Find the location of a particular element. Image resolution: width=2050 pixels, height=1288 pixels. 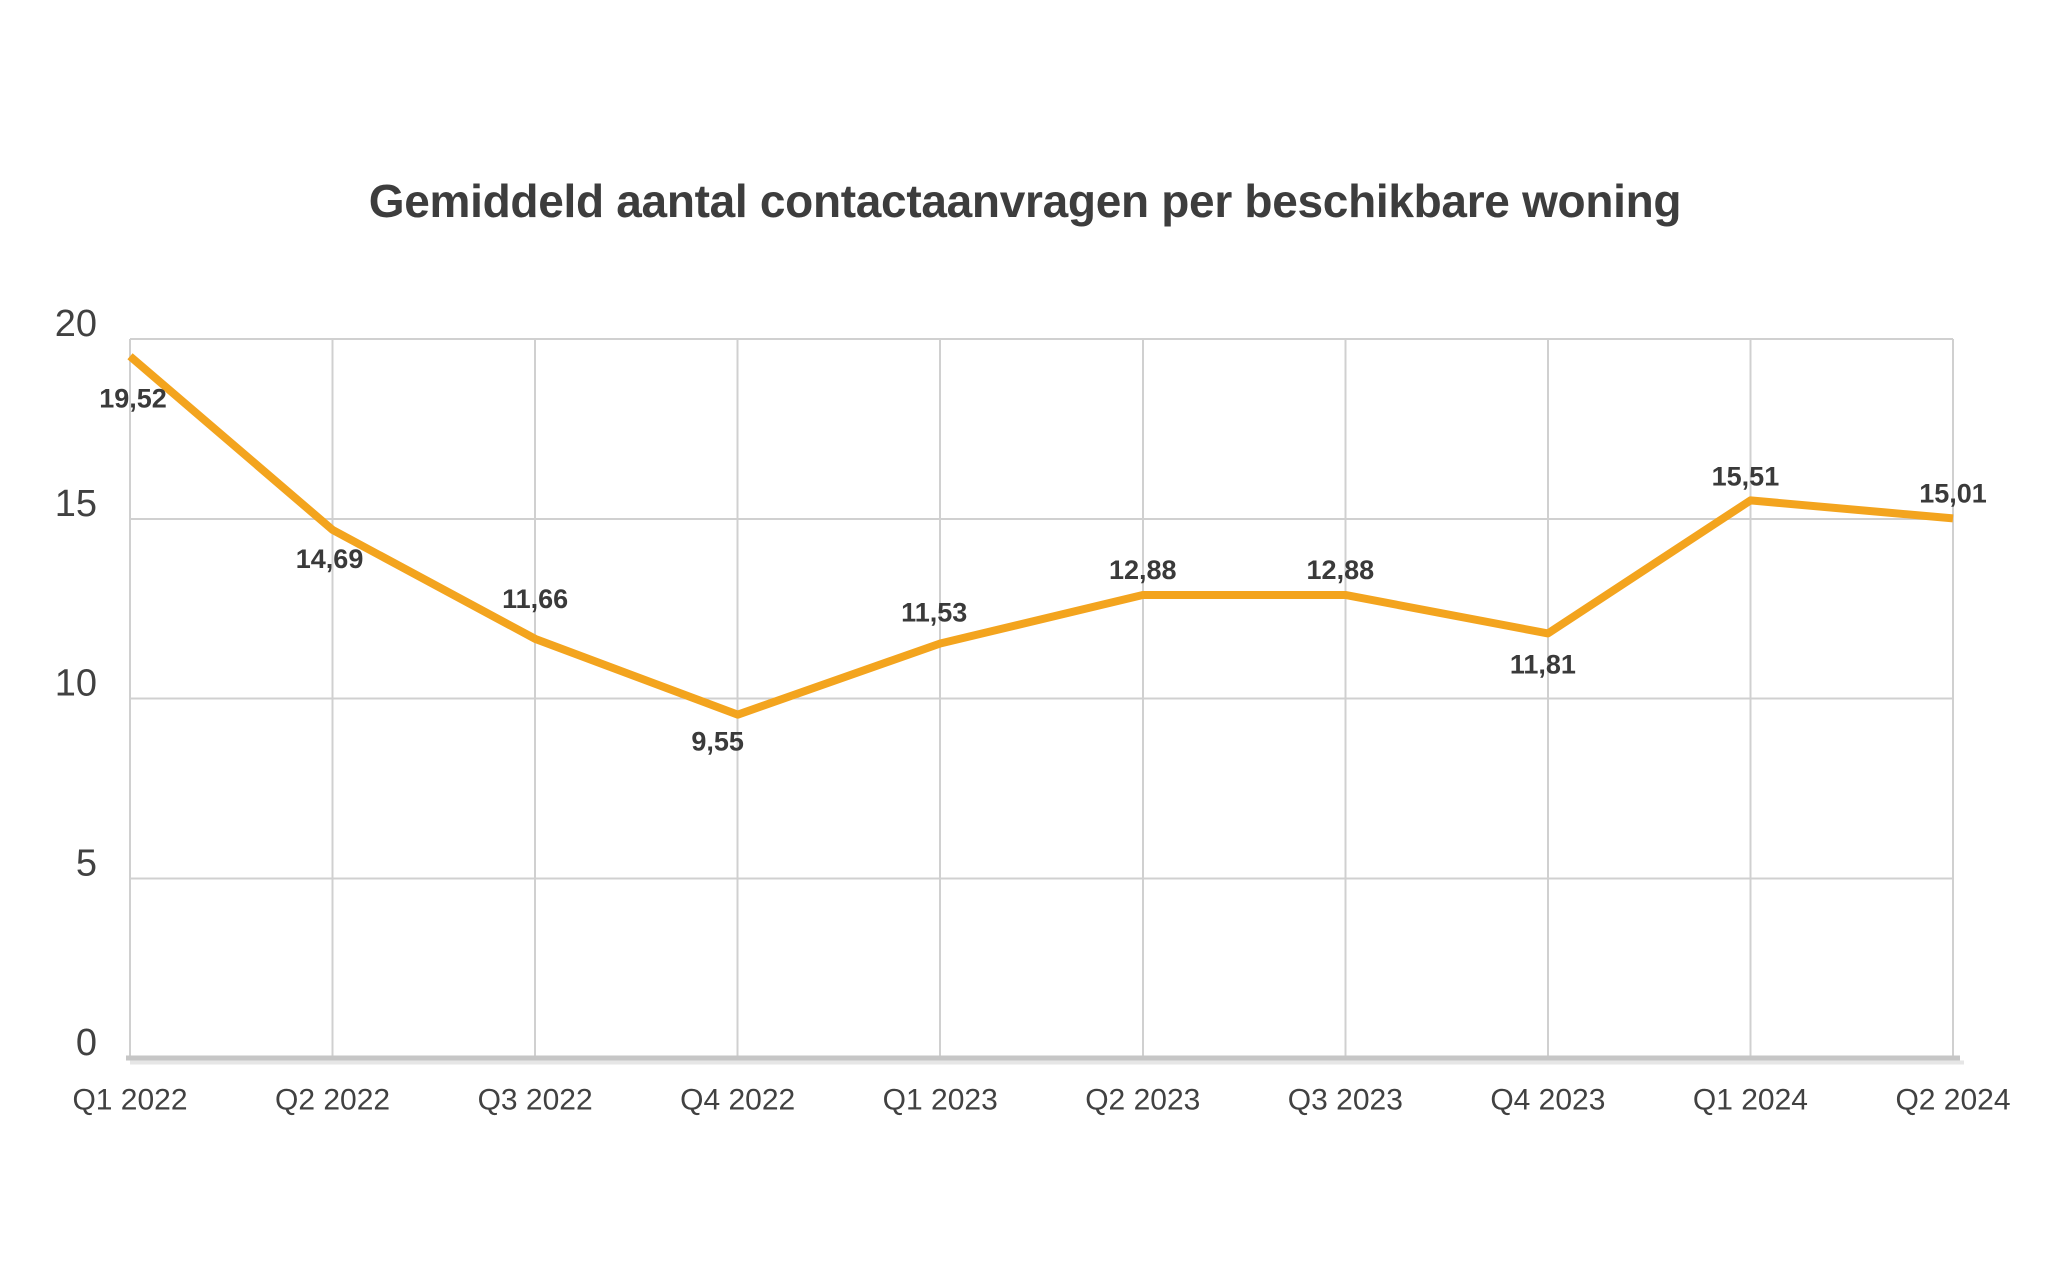

point-label: 14,69 is located at coordinates (330, 559).